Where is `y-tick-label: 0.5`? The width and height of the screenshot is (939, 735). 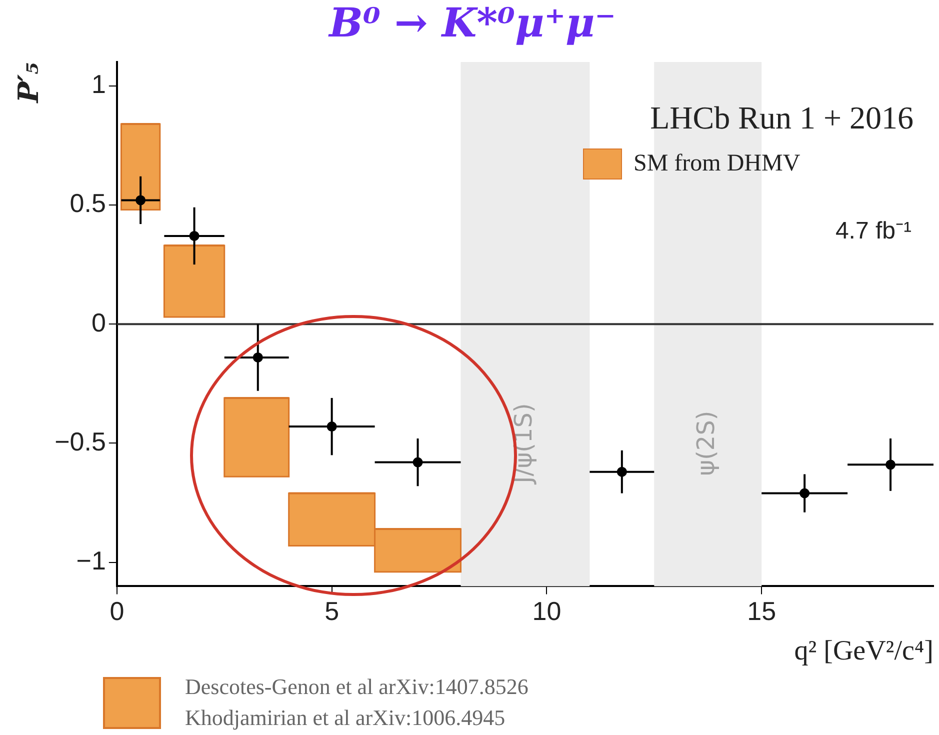 y-tick-label: 0.5 is located at coordinates (88, 203).